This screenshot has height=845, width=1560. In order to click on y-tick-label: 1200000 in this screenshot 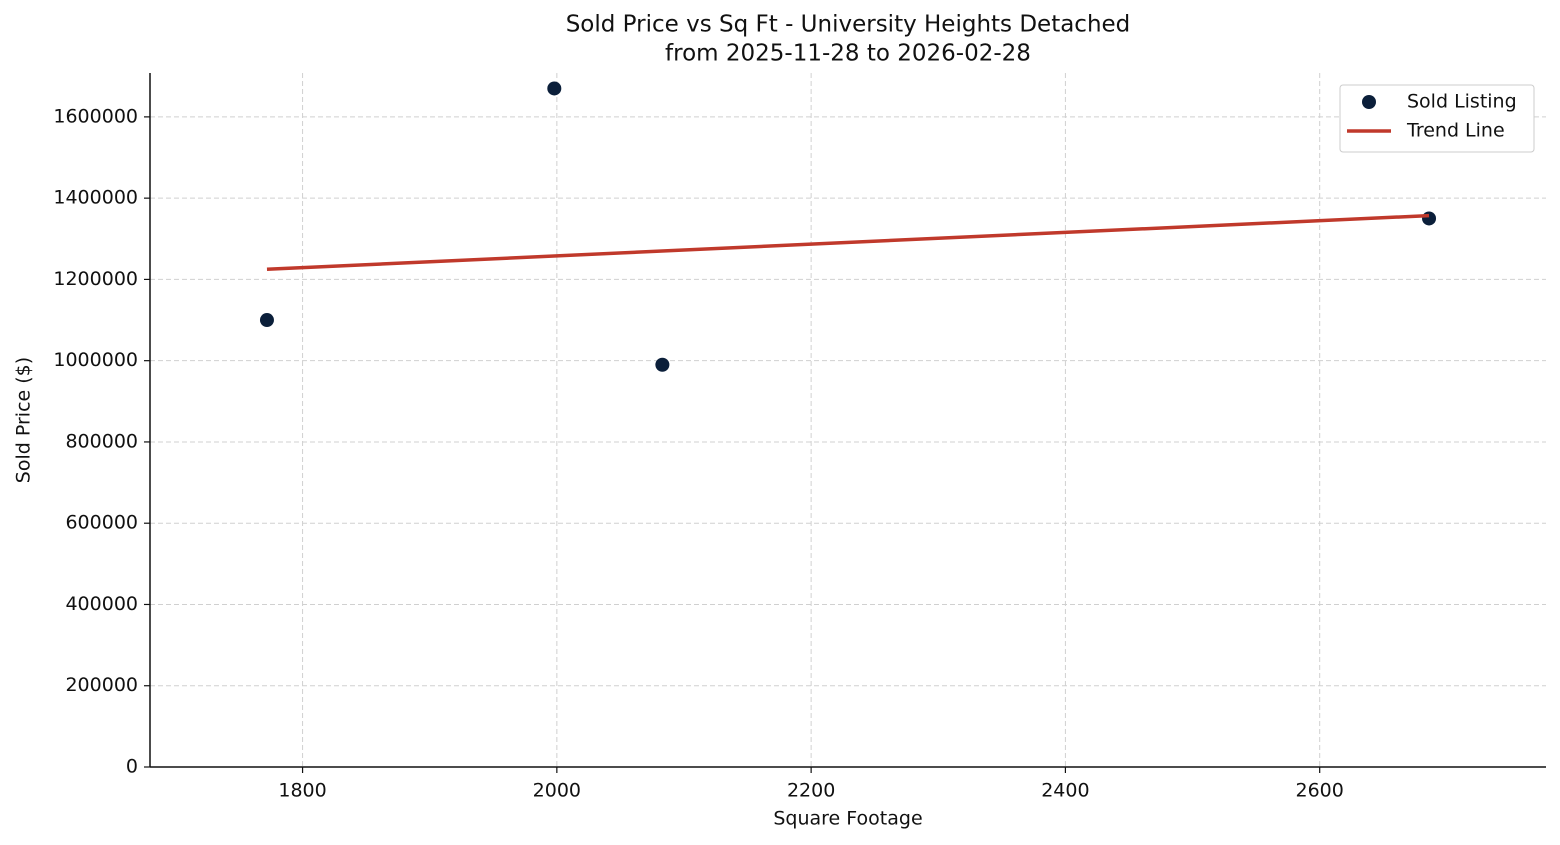, I will do `click(95, 279)`.